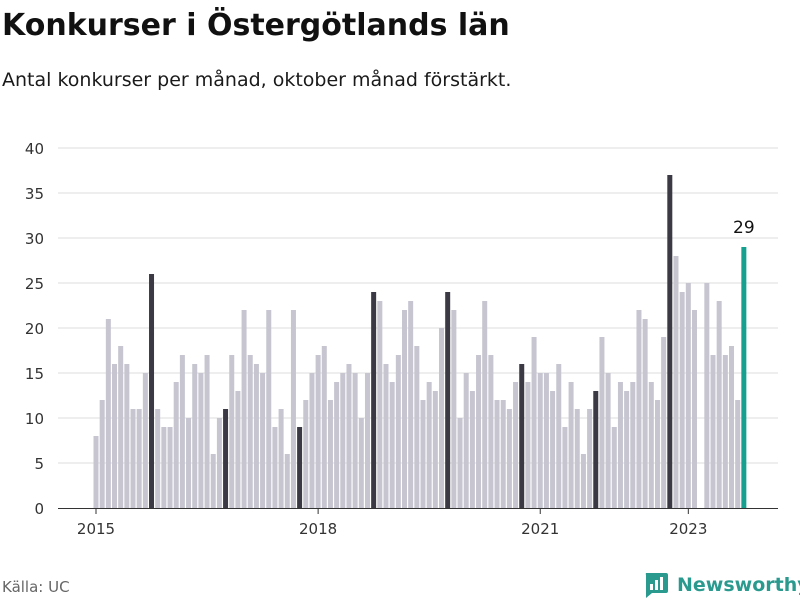  What do you see at coordinates (34, 239) in the screenshot?
I see `y-tick-label: 30` at bounding box center [34, 239].